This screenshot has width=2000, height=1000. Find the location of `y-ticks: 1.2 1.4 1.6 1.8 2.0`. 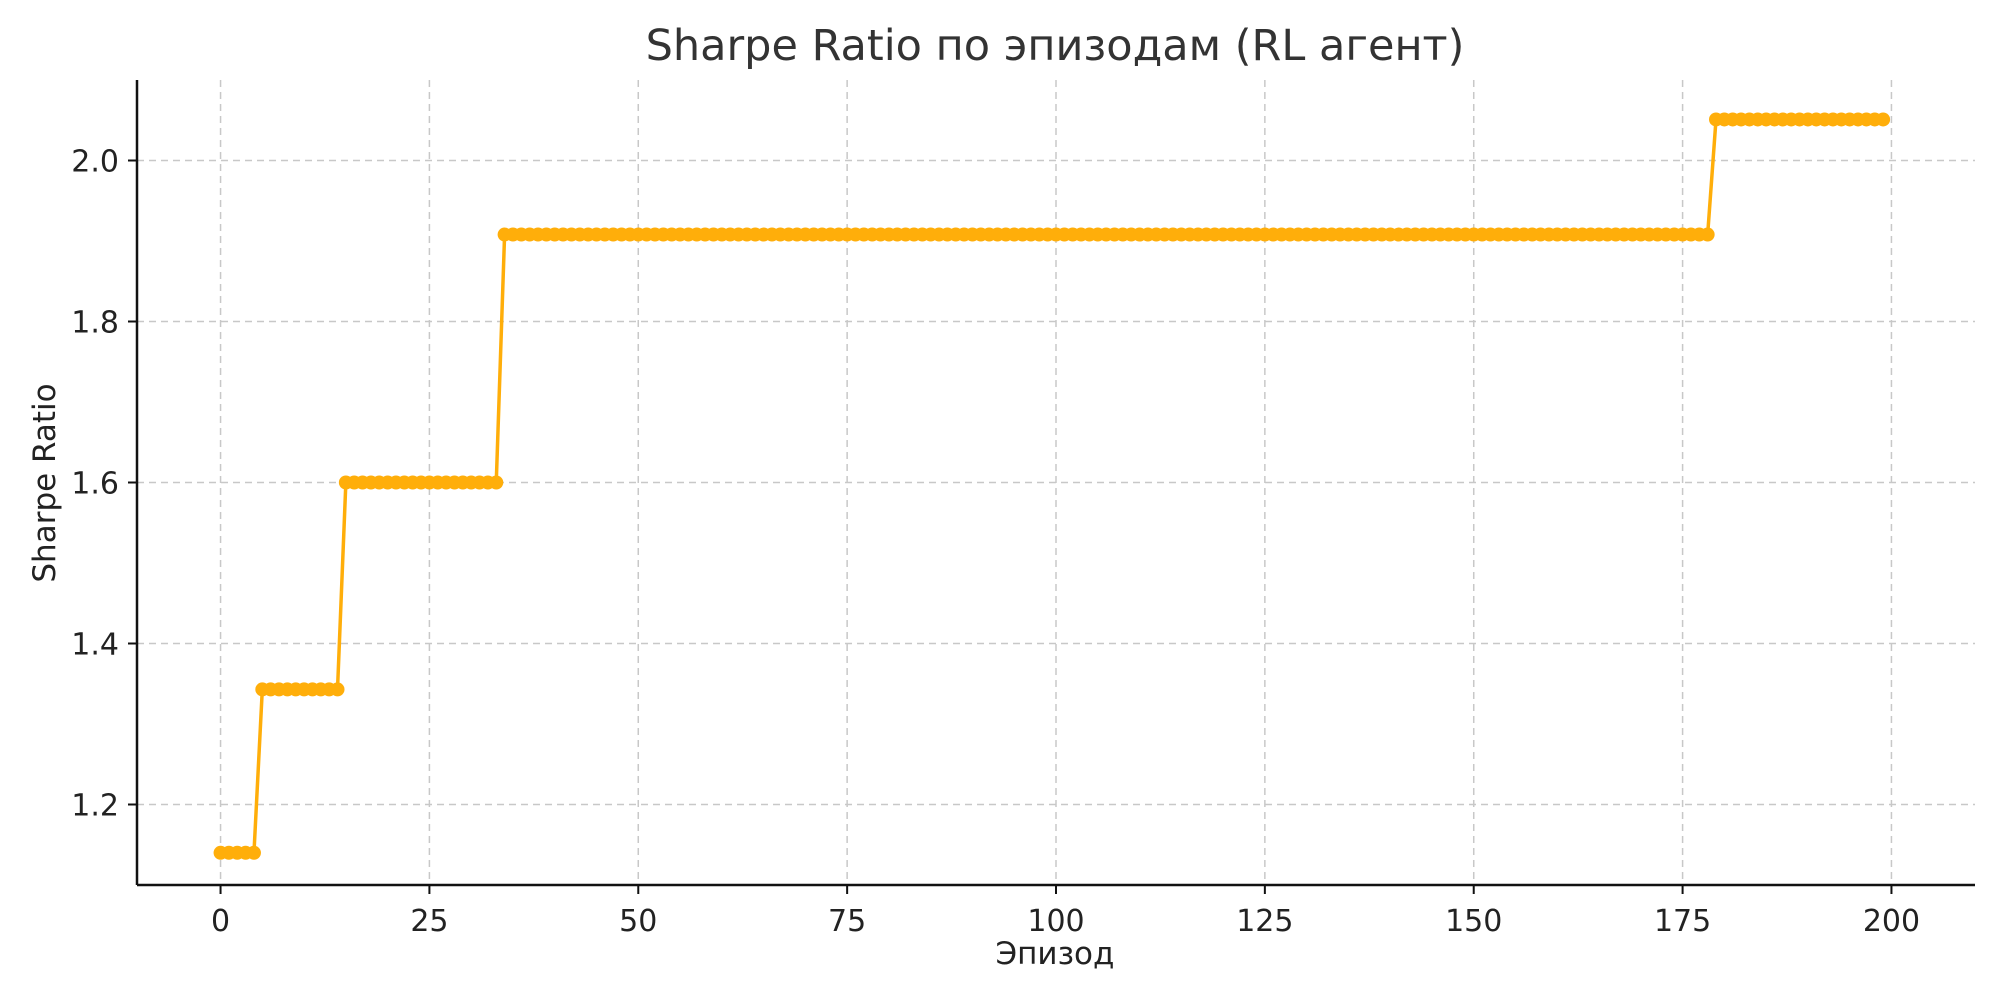

y-ticks: 1.2 1.4 1.6 1.8 2.0 is located at coordinates (104, 484).